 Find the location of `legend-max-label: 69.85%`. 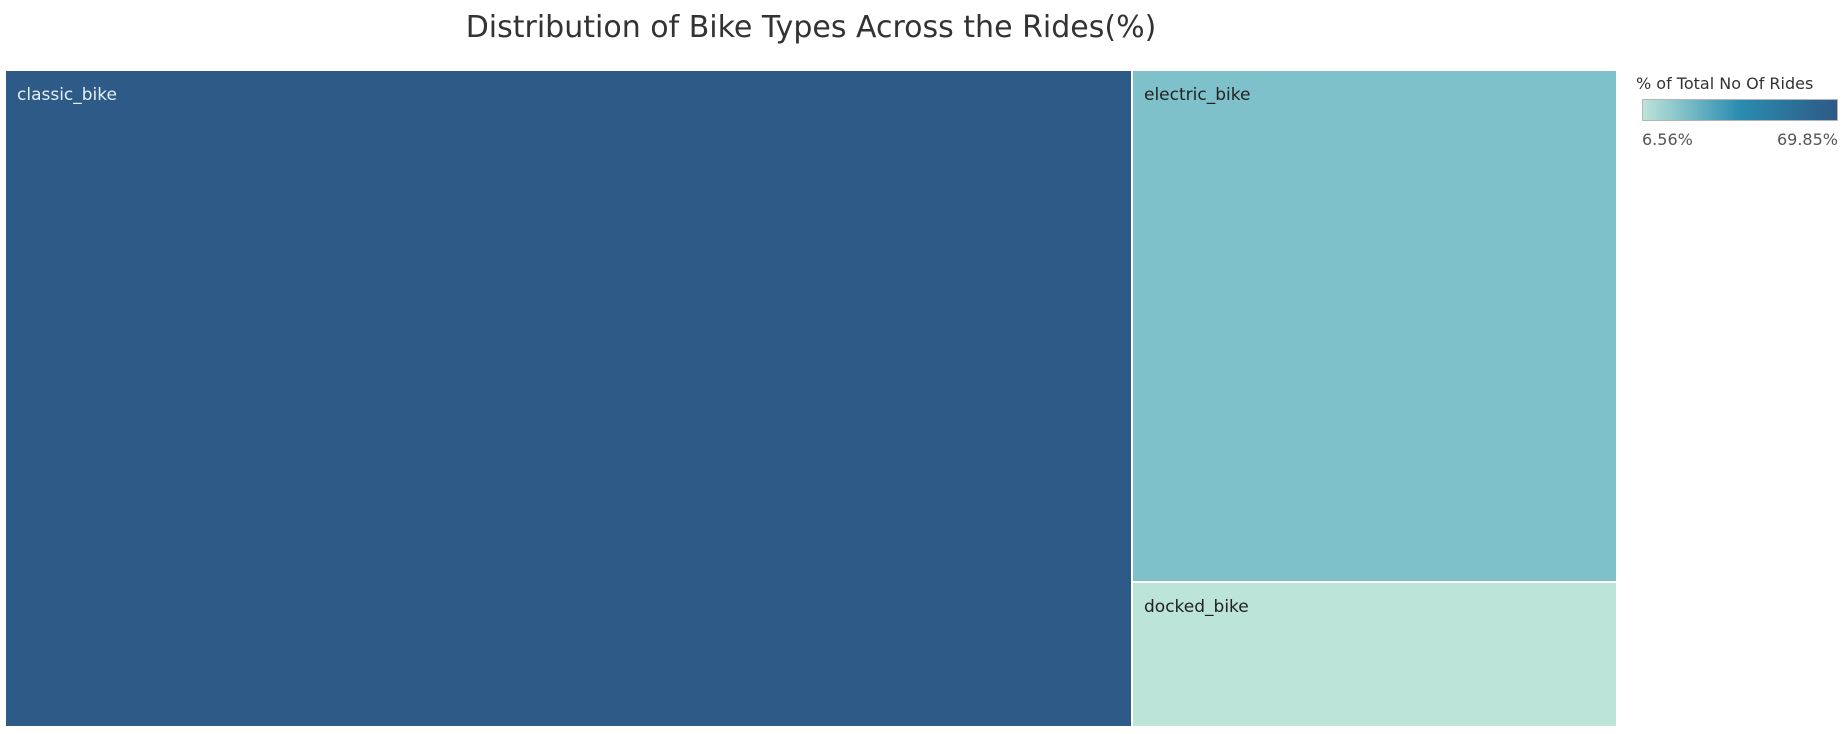

legend-max-label: 69.85% is located at coordinates (1807, 139).